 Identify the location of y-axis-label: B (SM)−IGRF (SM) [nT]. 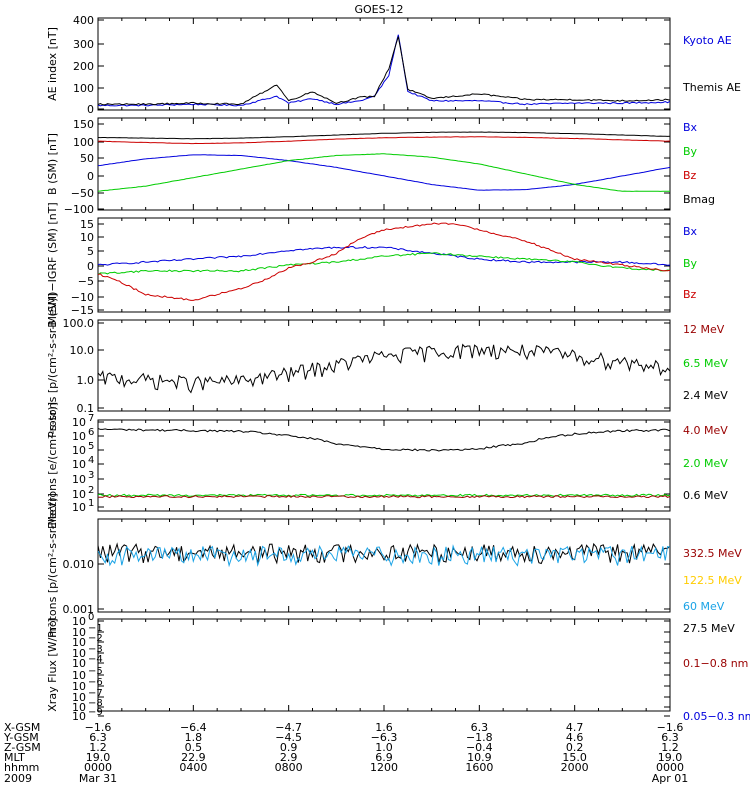
(52, 264).